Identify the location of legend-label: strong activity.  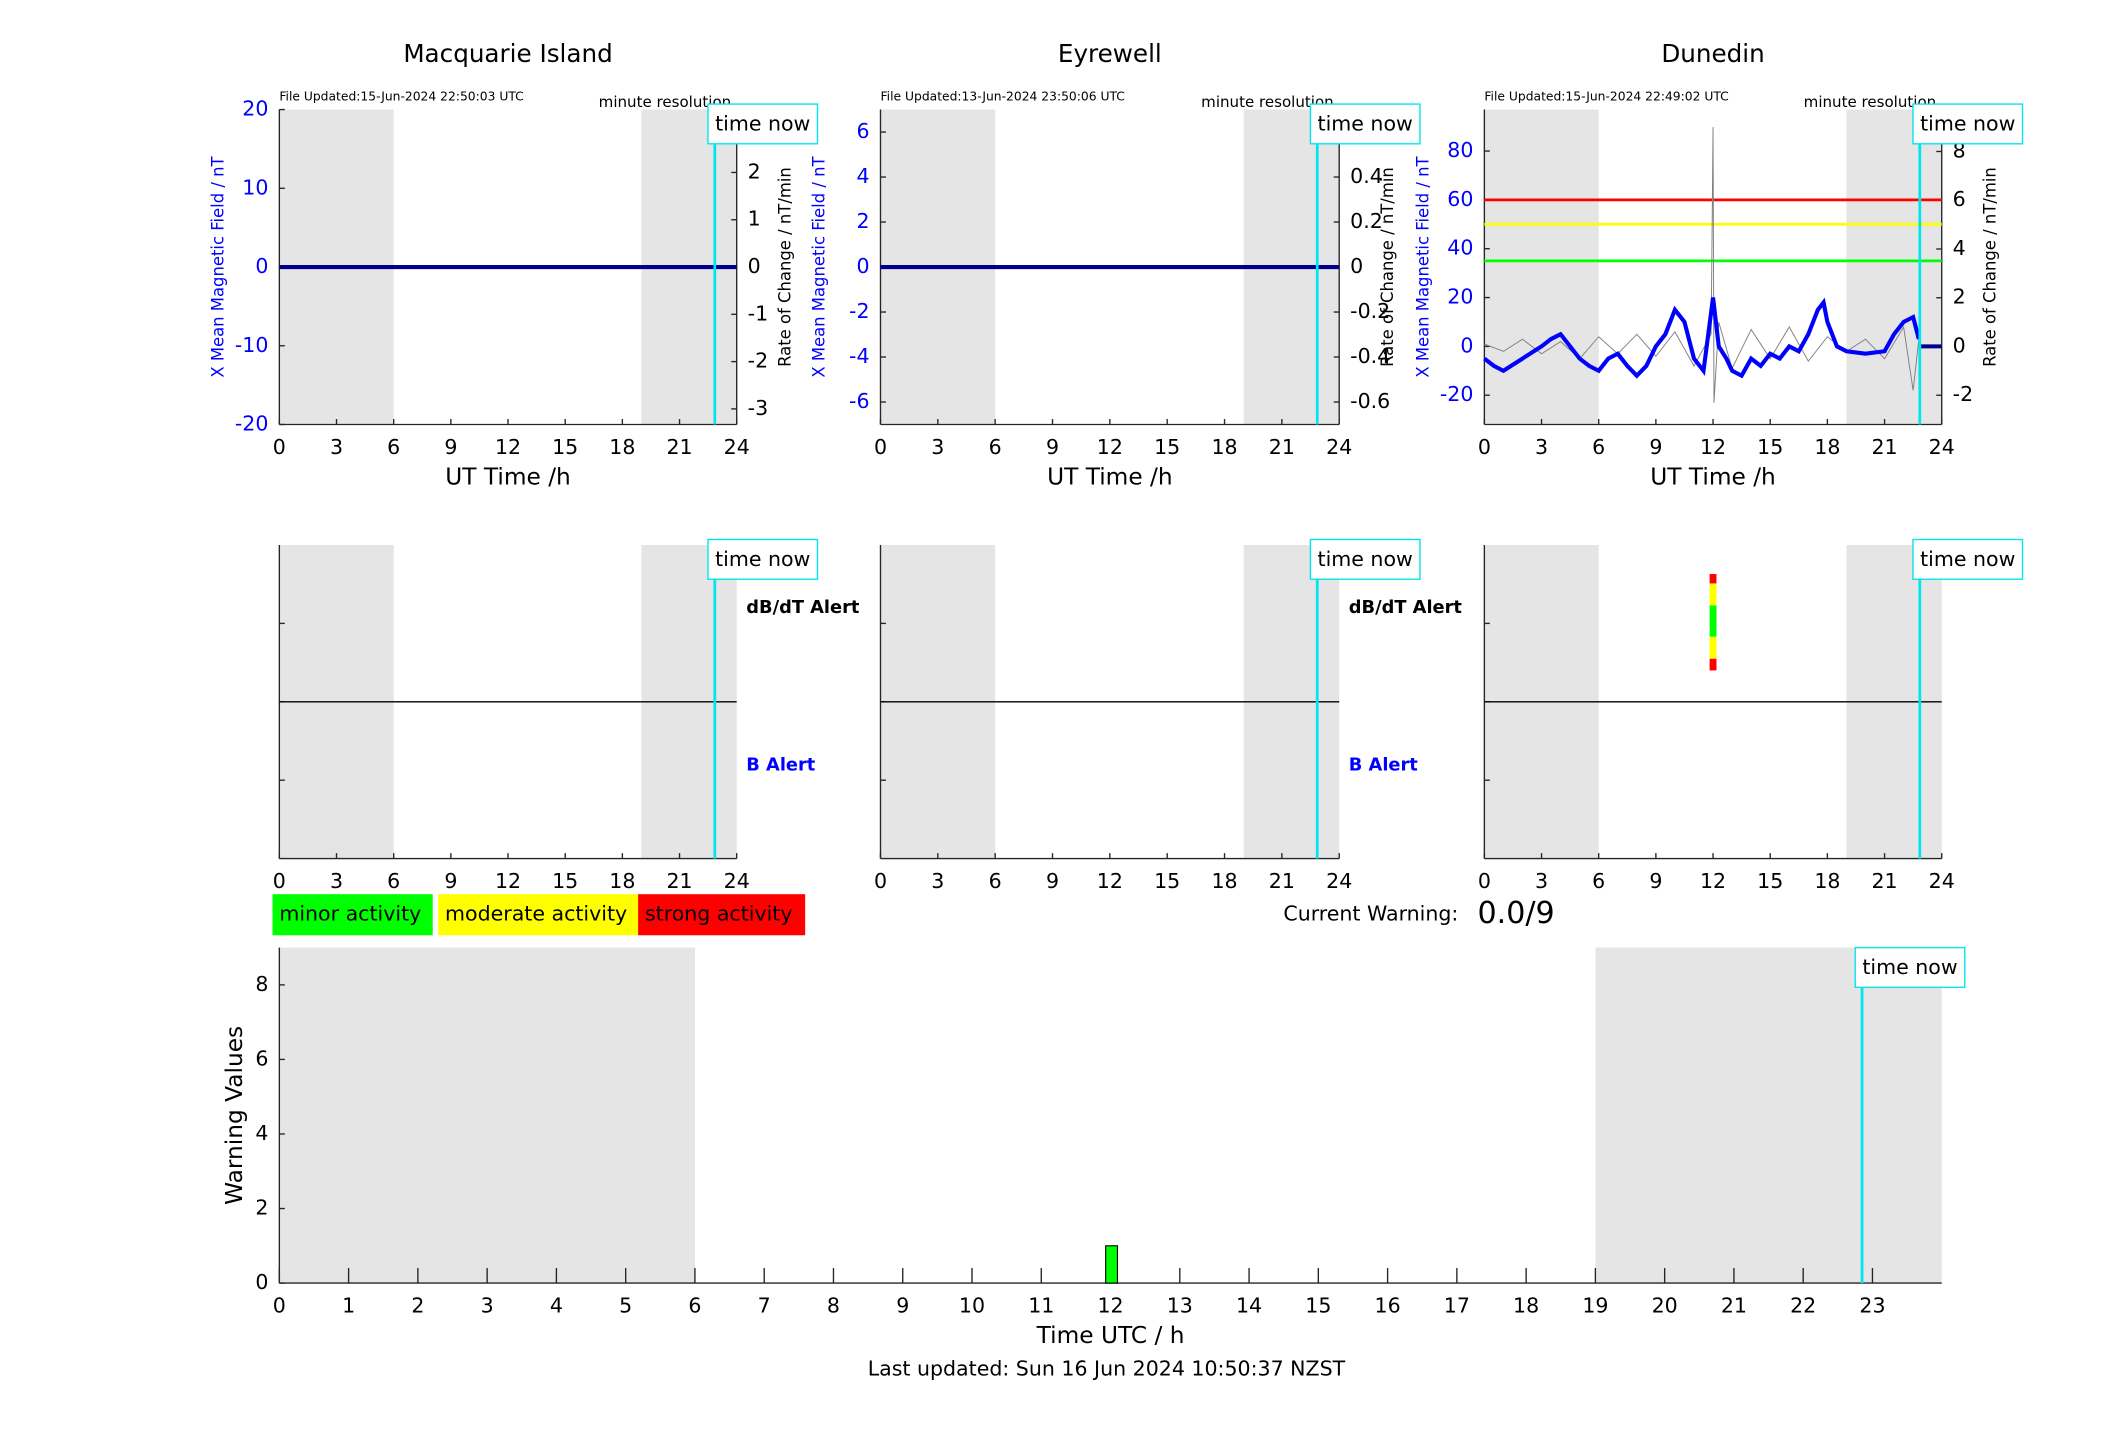
(719, 914).